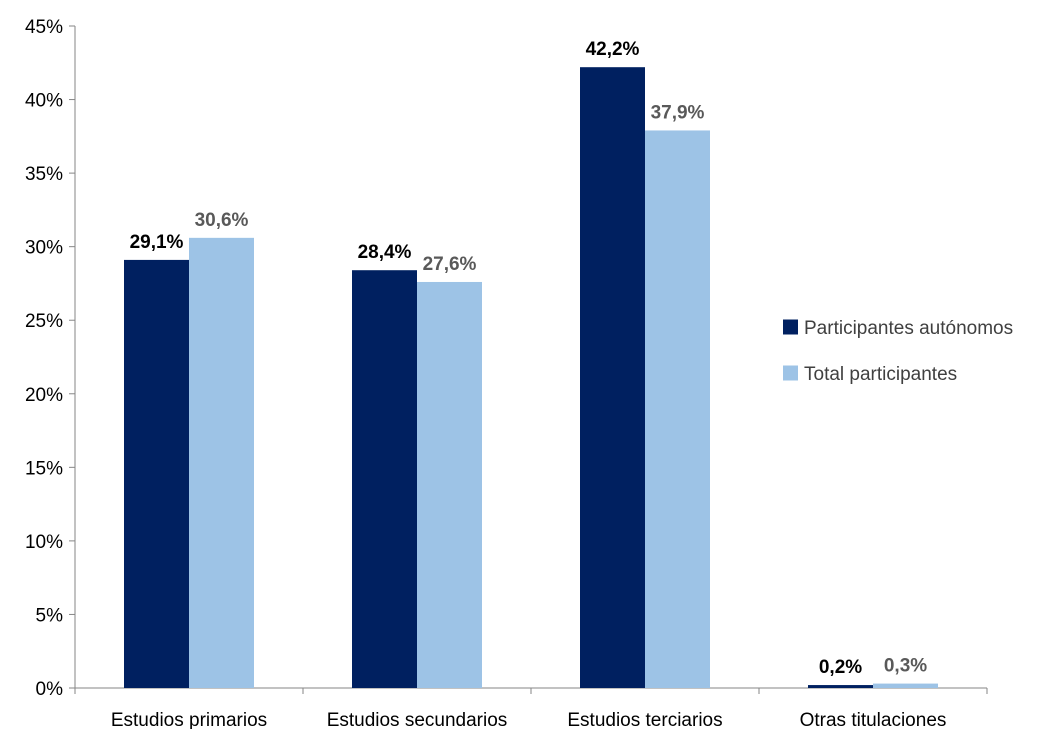 This screenshot has width=1049, height=734. Describe the element at coordinates (678, 112) in the screenshot. I see `data-label: 37,9%` at that location.